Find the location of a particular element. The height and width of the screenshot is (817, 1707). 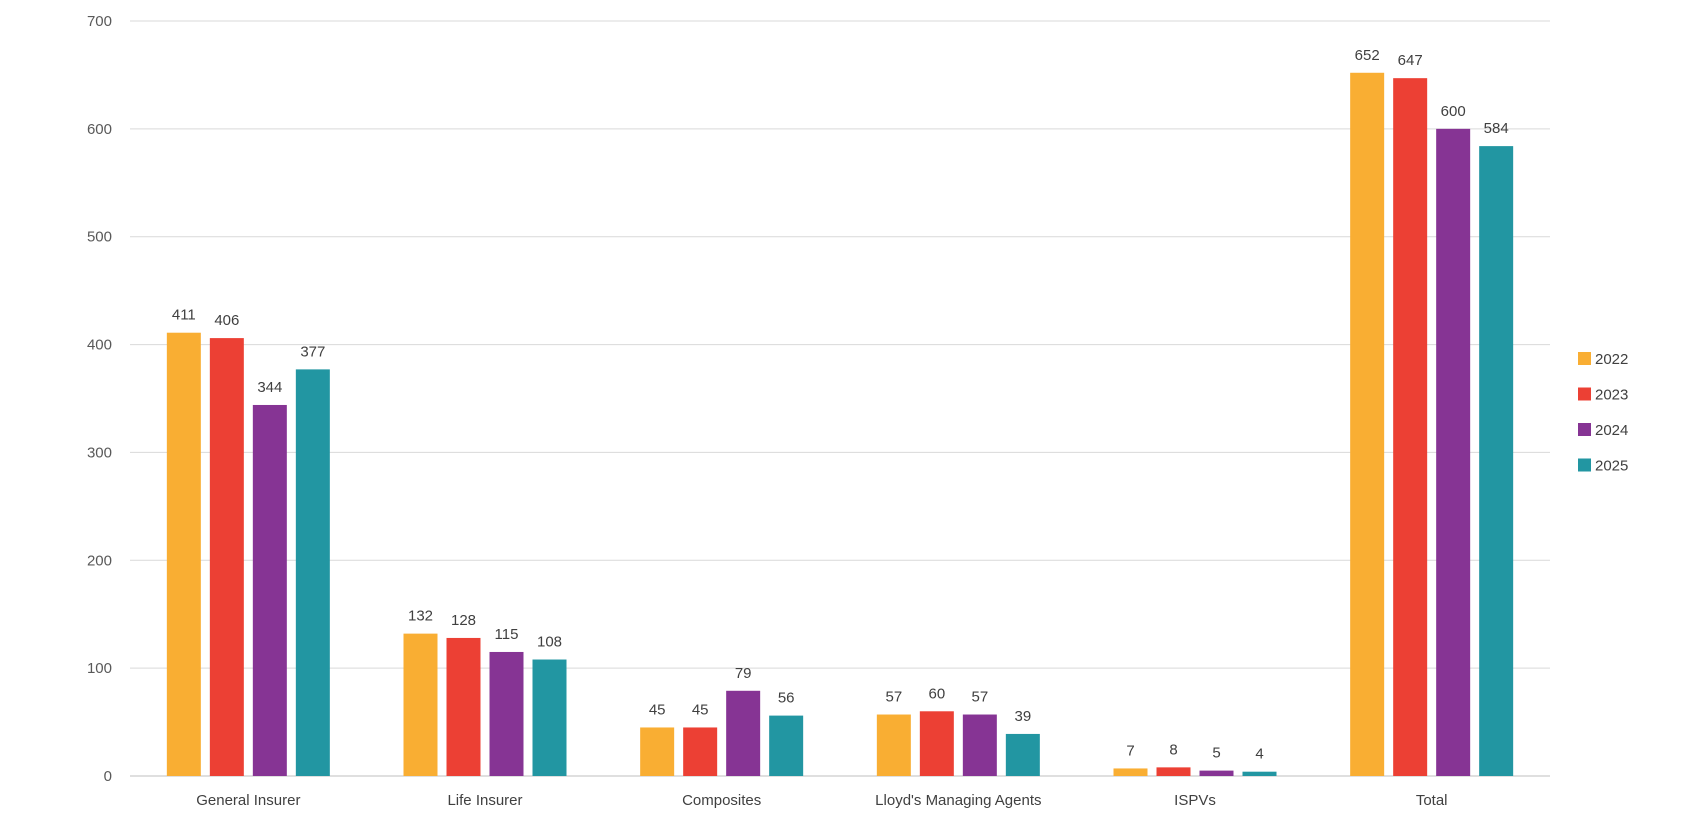

data-label: 647 is located at coordinates (1410, 60).